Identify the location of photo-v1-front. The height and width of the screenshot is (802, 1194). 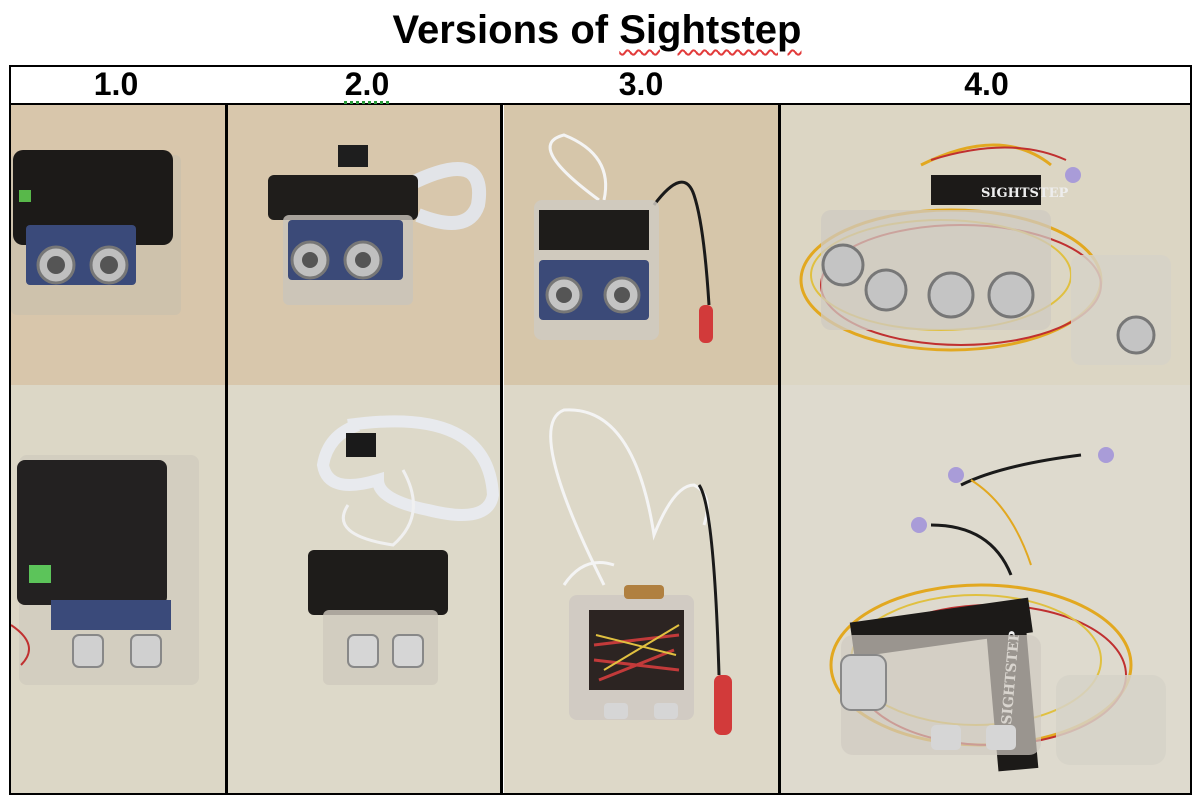
(118, 245).